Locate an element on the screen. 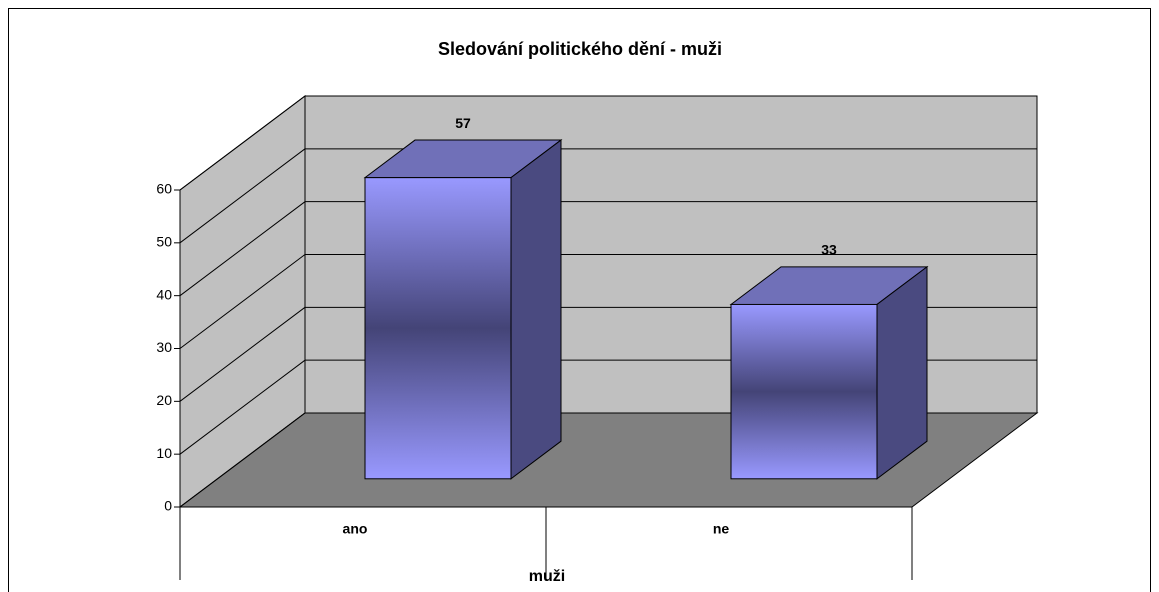 The height and width of the screenshot is (592, 1159). x-tick-label: ano is located at coordinates (355, 529).